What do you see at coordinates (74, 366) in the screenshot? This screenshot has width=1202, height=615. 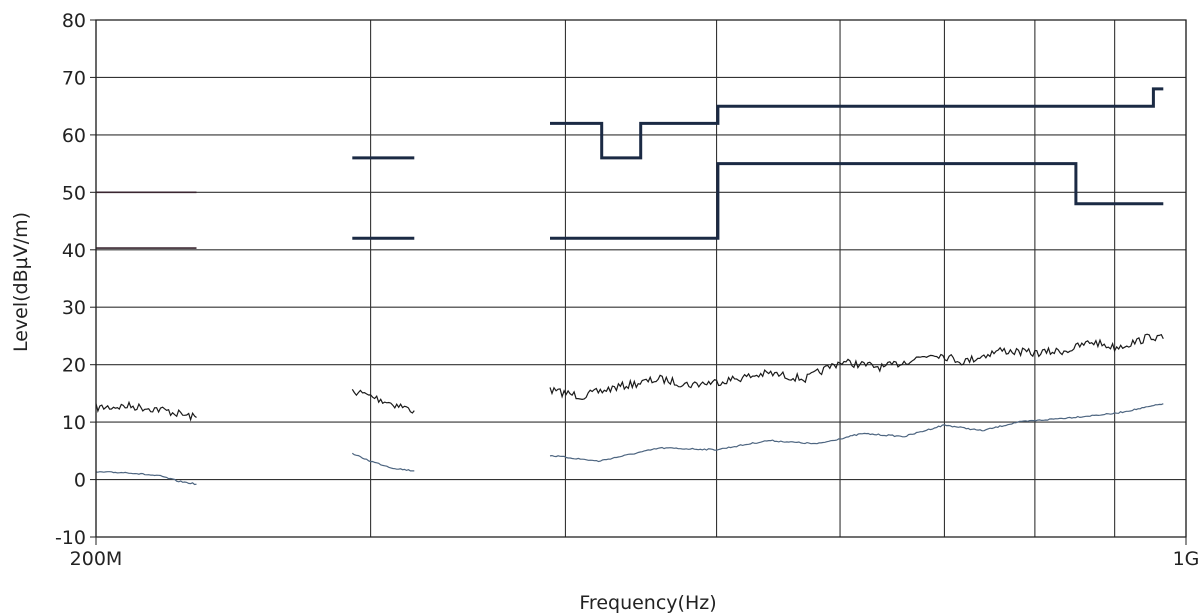 I see `y-tick-label: 20` at bounding box center [74, 366].